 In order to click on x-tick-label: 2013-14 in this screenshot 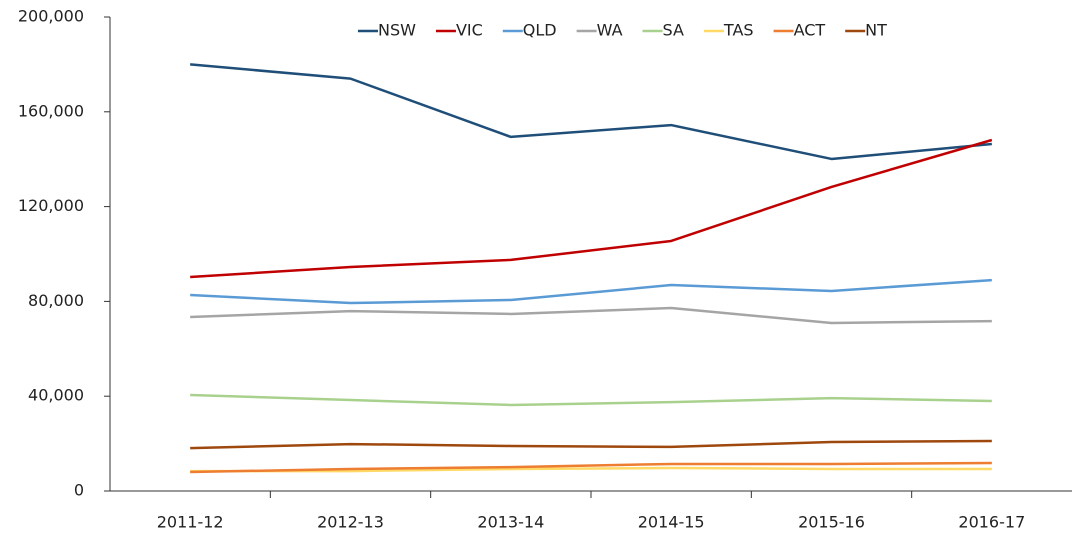, I will do `click(510, 522)`.